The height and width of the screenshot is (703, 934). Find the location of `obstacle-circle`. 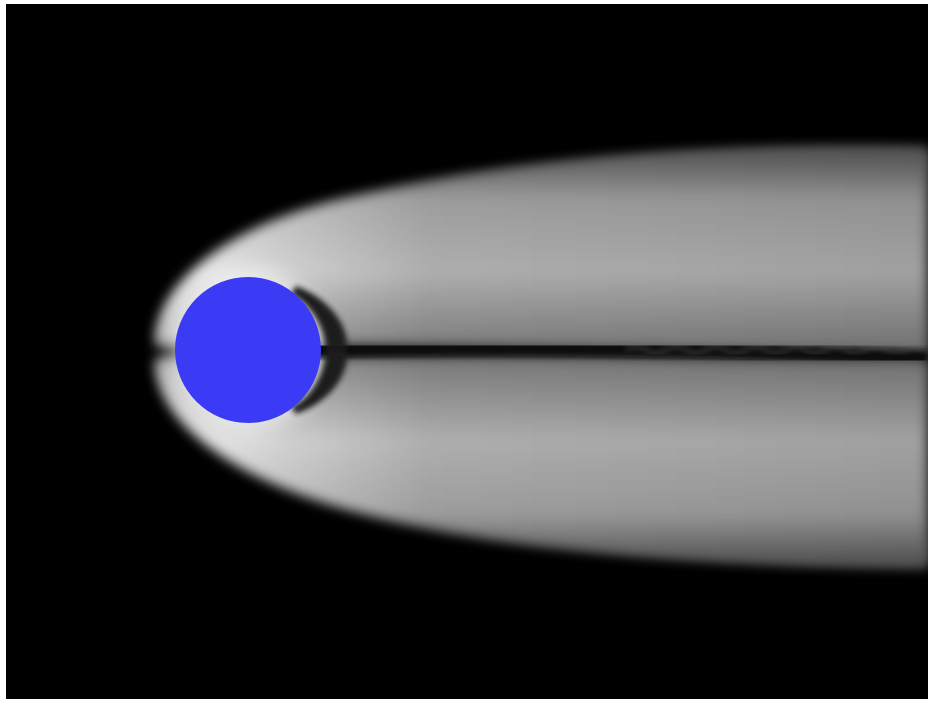

obstacle-circle is located at coordinates (248, 350).